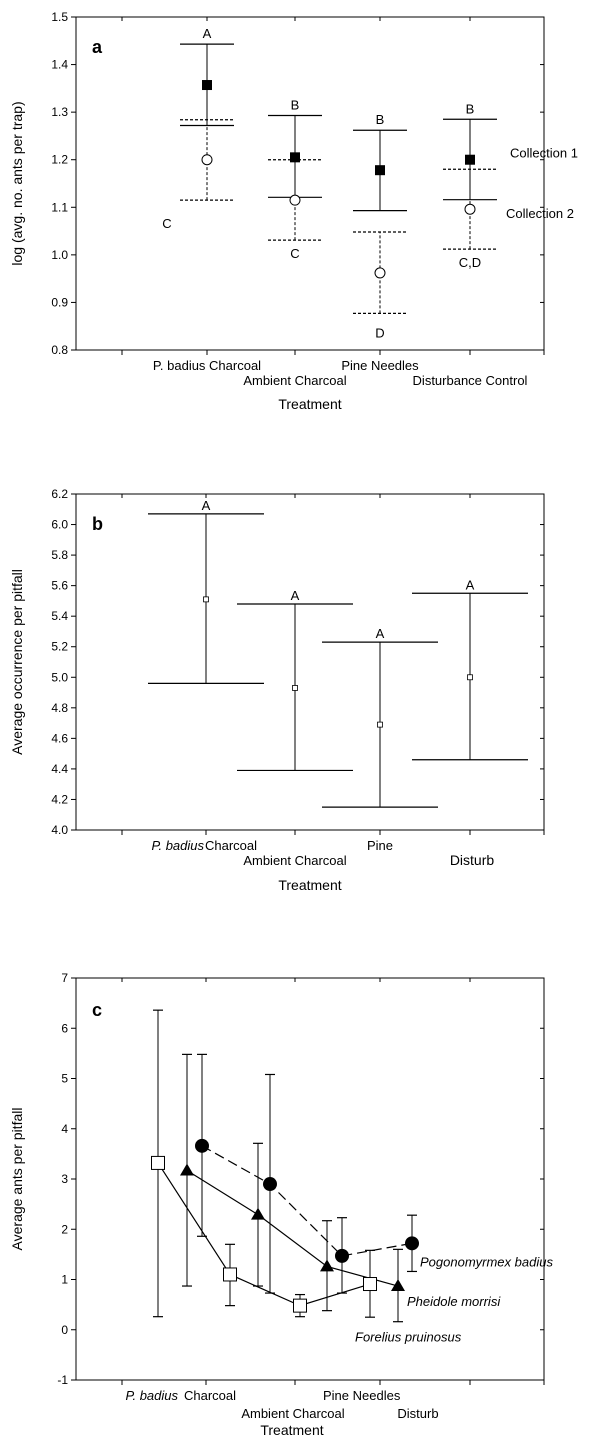 The width and height of the screenshot is (599, 1441). Describe the element at coordinates (59, 494) in the screenshot. I see `y-tick-label: 6.2` at that location.